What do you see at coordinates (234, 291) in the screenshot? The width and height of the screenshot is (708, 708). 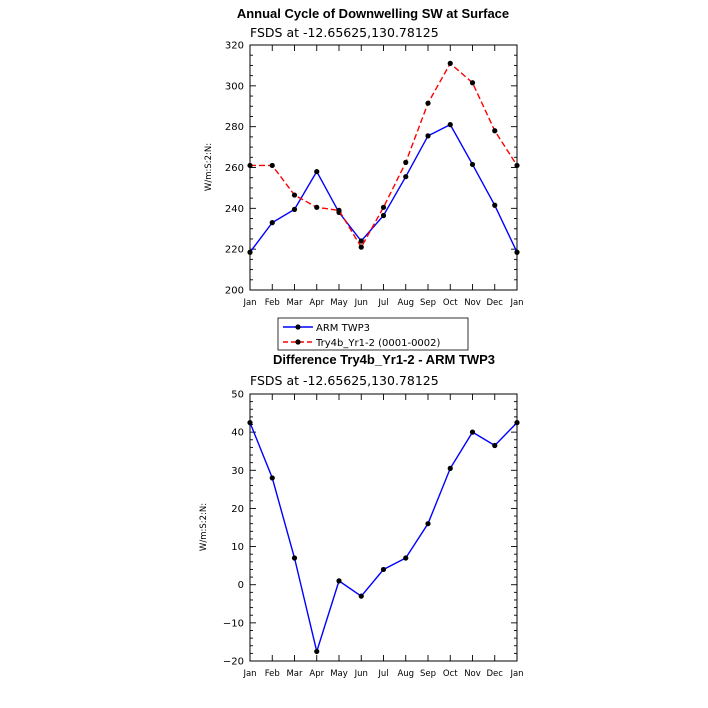 I see `y-tick-label: 200` at bounding box center [234, 291].